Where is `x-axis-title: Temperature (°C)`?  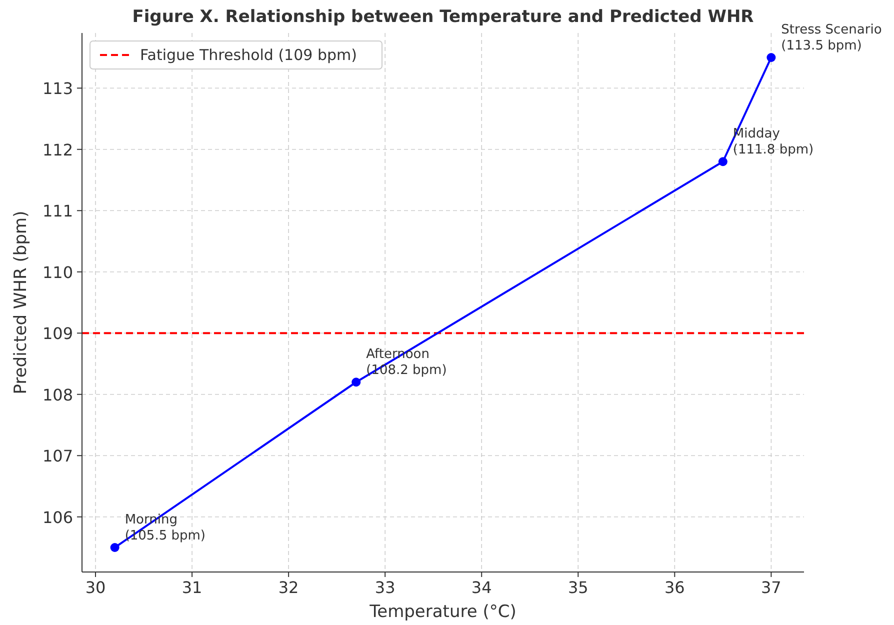
x-axis-title: Temperature (°C) is located at coordinates (442, 612).